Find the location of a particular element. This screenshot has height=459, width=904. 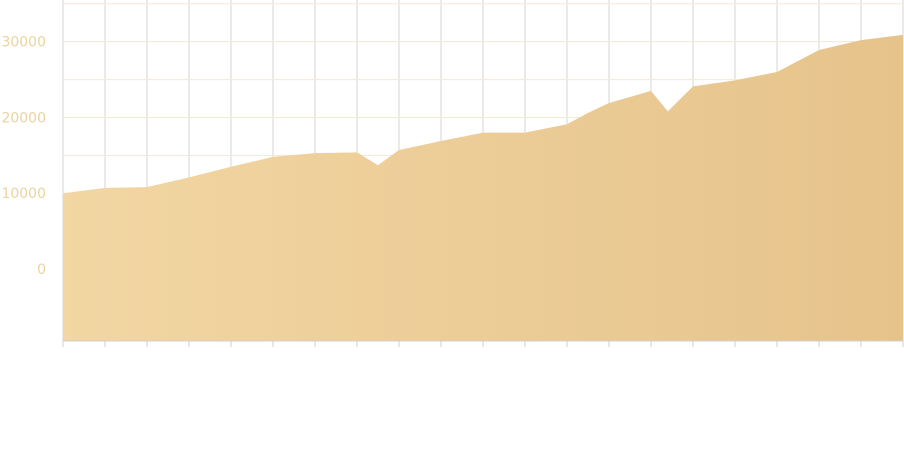

y-tick-label: 10000 is located at coordinates (23, 194).